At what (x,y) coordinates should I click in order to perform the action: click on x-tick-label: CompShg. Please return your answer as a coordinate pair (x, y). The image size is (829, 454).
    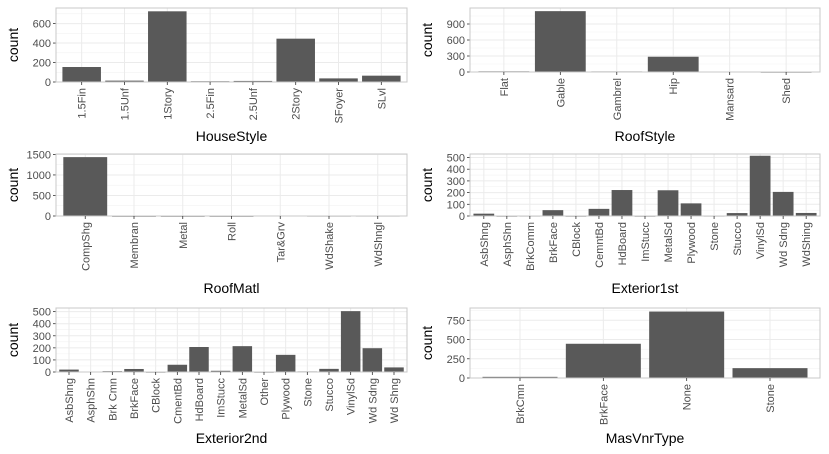
    Looking at the image, I should click on (86, 246).